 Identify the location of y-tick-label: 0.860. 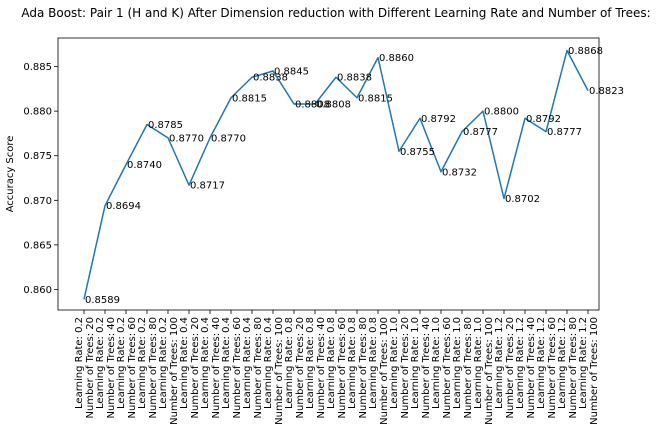
(37, 290).